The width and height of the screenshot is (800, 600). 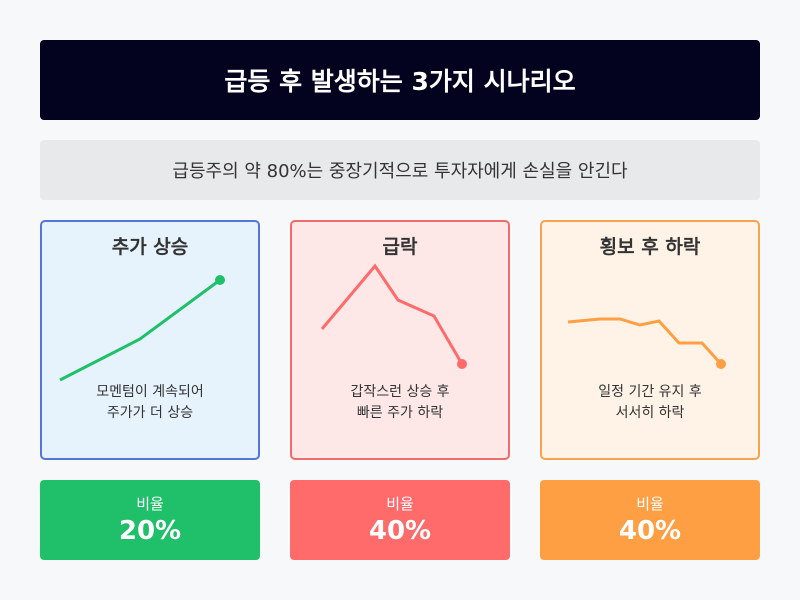 I want to click on desc-line: 일정 기간 유지 후, so click(x=650, y=392).